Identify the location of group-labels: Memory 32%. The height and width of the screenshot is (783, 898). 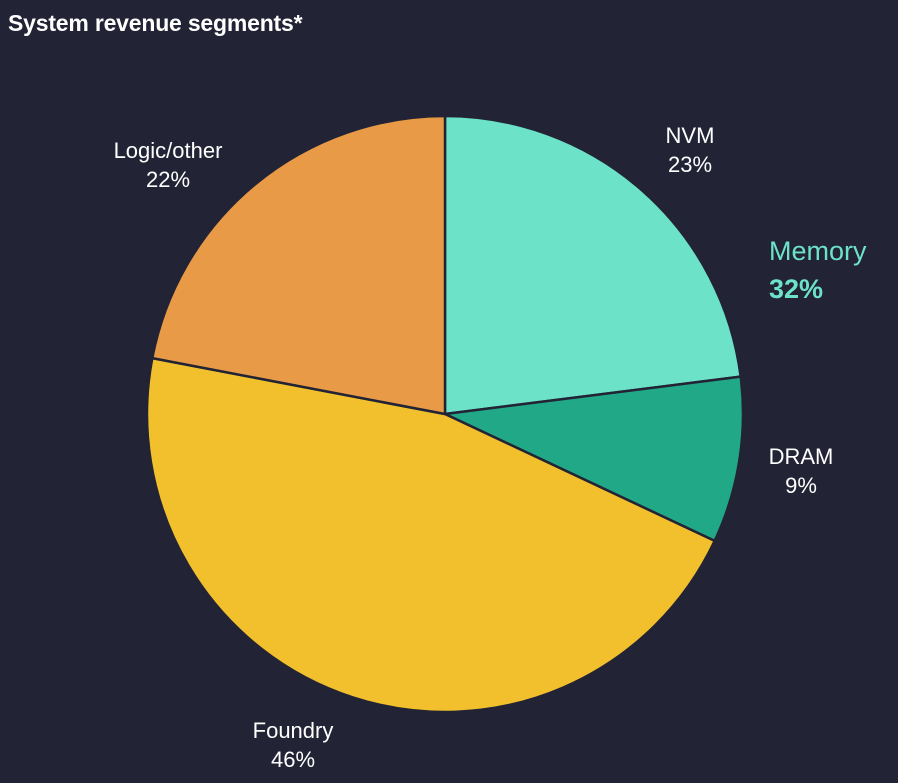
(818, 270).